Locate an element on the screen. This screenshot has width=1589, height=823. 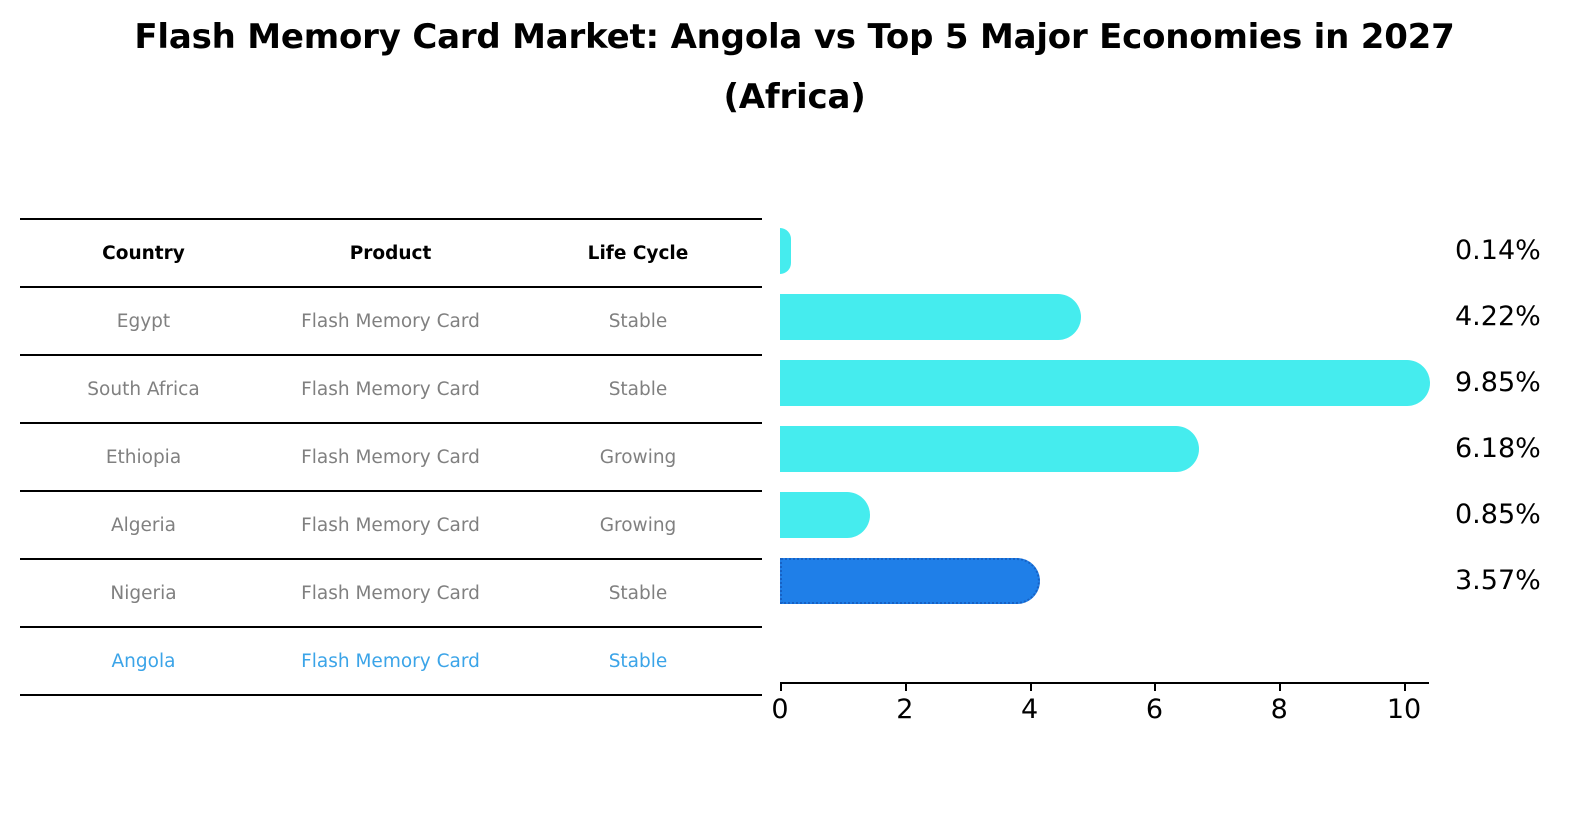
table-header: Country Product Life Cycle is located at coordinates (391, 253).